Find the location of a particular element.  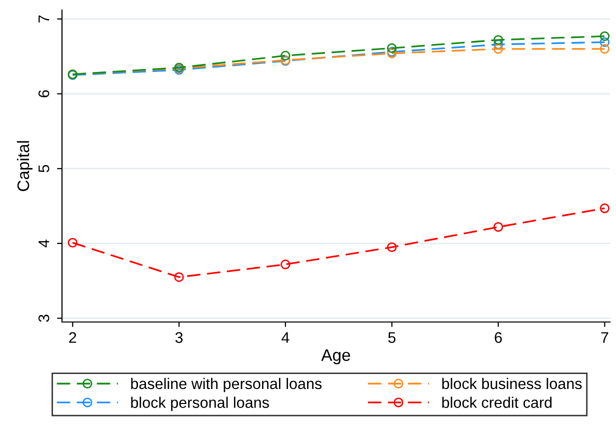

x-tick-label: 2 is located at coordinates (72, 337).